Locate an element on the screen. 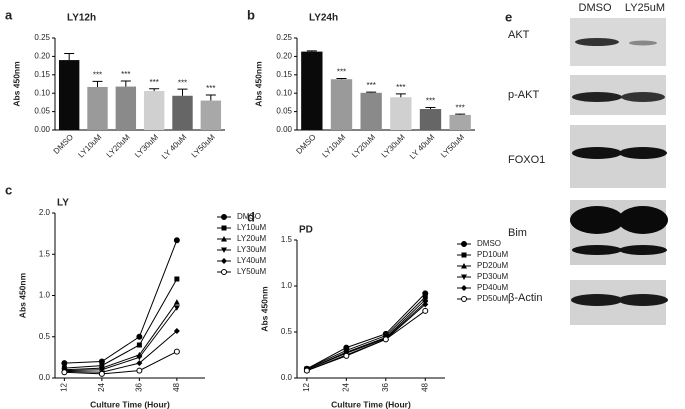 The height and width of the screenshot is (409, 685). blot-row: FOXO1 is located at coordinates (526, 160).